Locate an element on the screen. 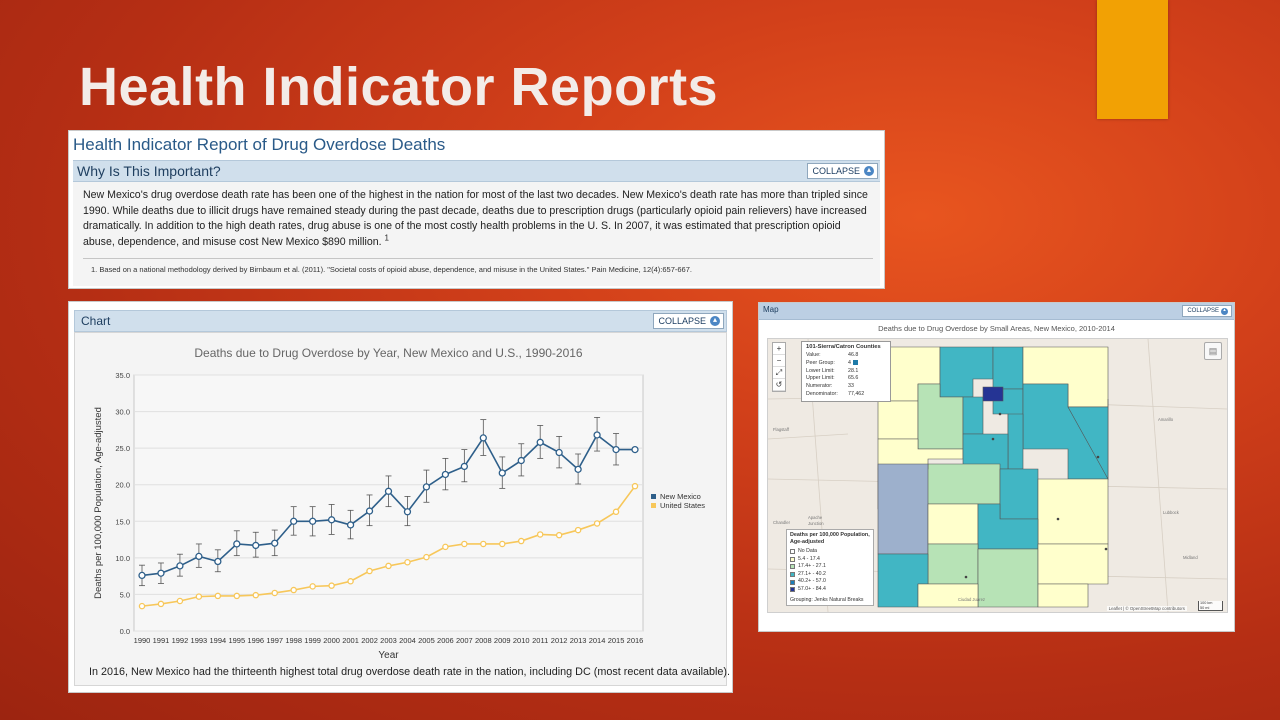 The image size is (1280, 720). map-collapse-button: COLLAPSE ▴ is located at coordinates (1207, 311).